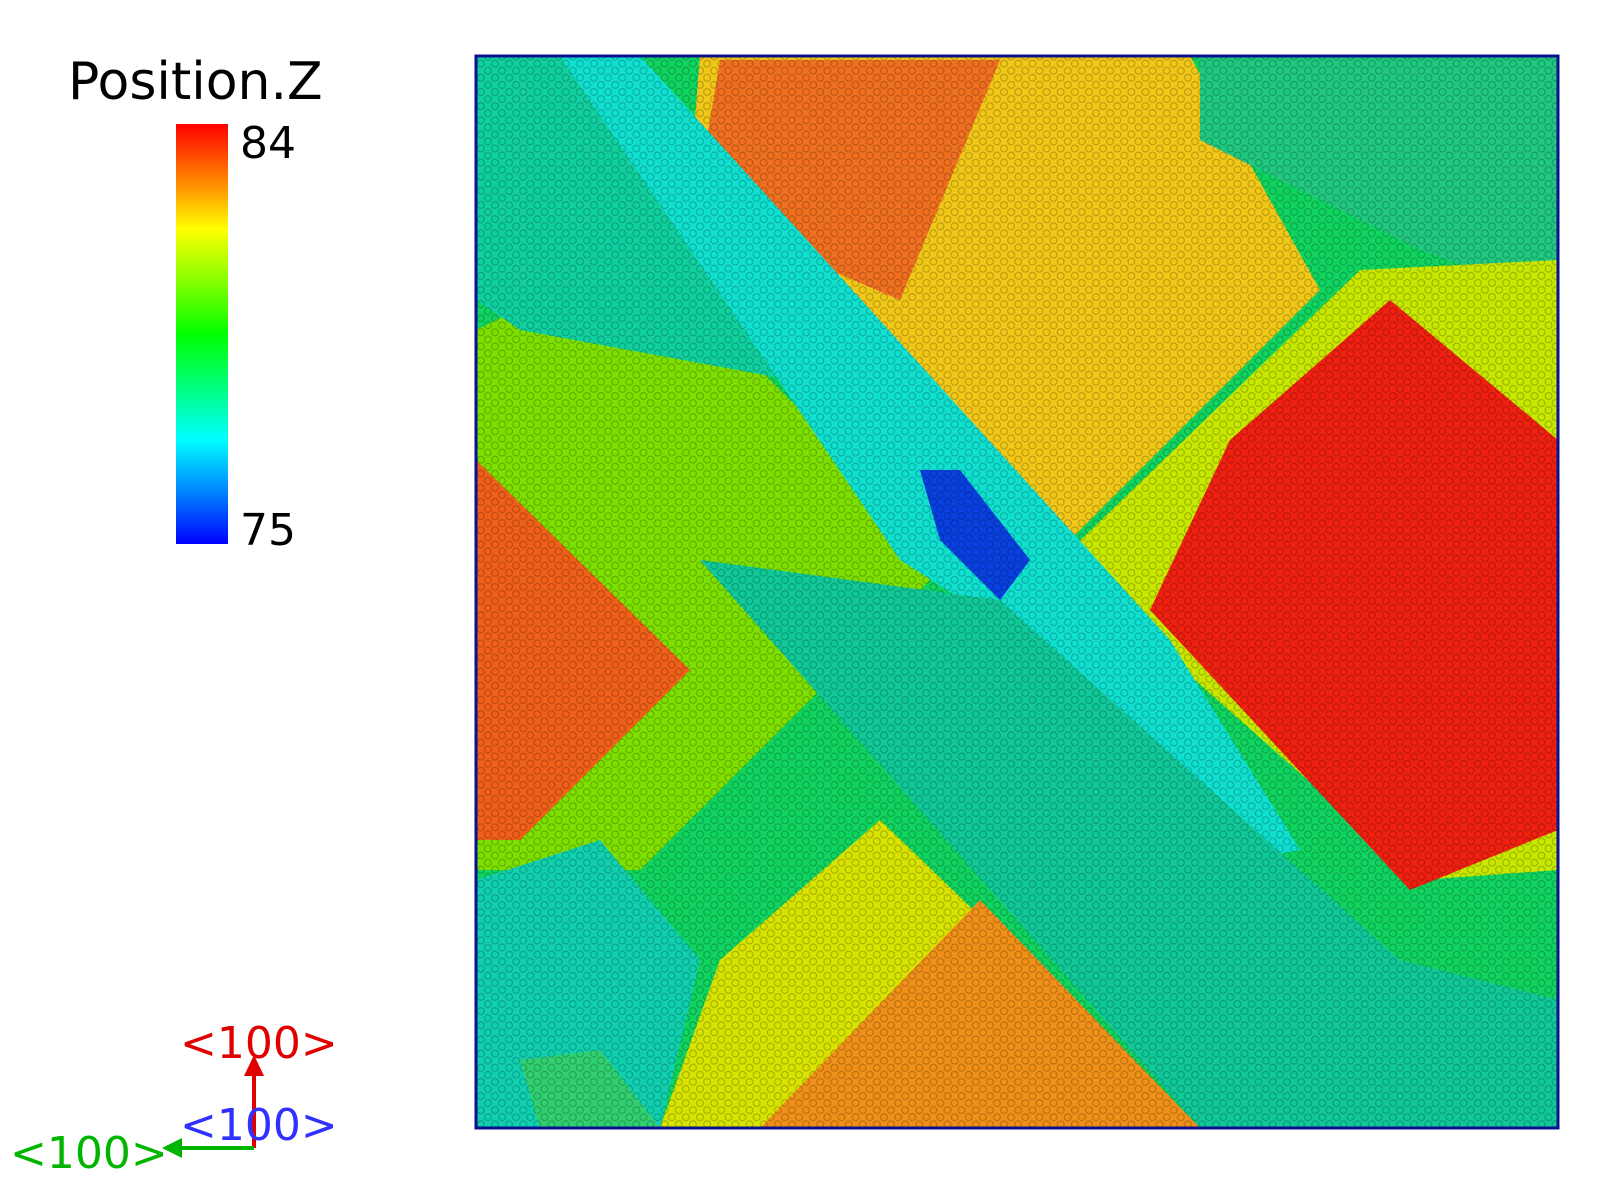 The width and height of the screenshot is (1600, 1200). I want to click on out-of-plane-axis-label: <100>, so click(259, 1125).